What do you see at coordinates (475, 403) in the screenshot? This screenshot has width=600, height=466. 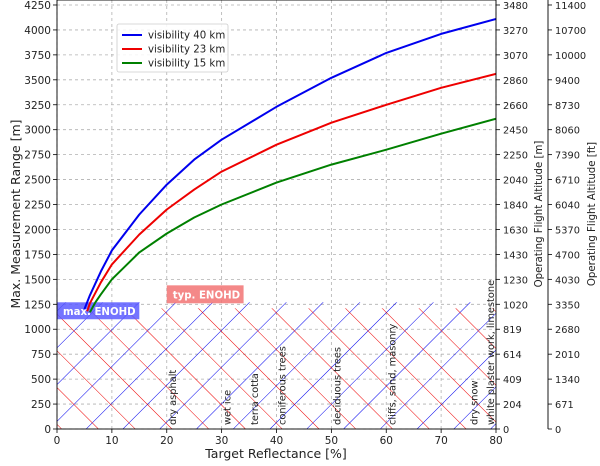 I see `region-label: dry snow` at bounding box center [475, 403].